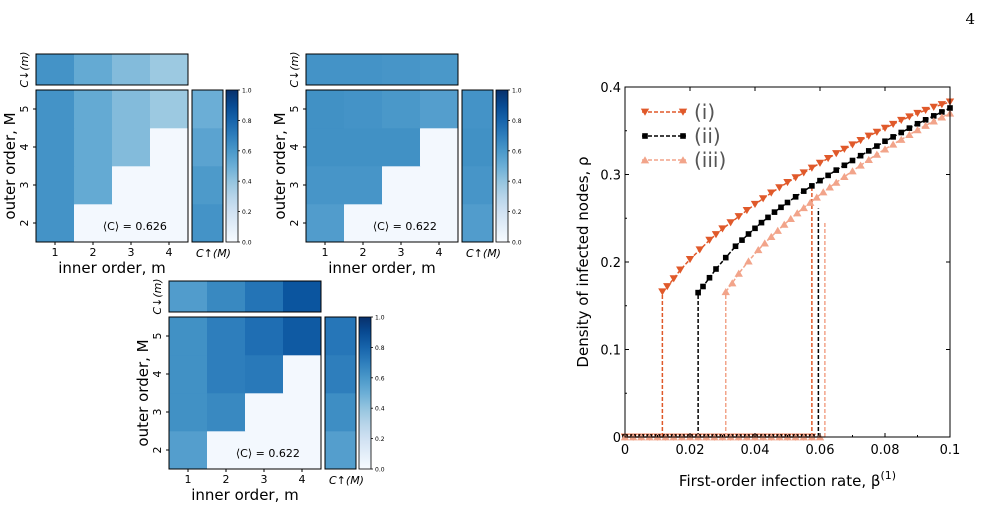 This screenshot has height=505, width=985. I want to click on legend-item: (ii), so click(681, 136).